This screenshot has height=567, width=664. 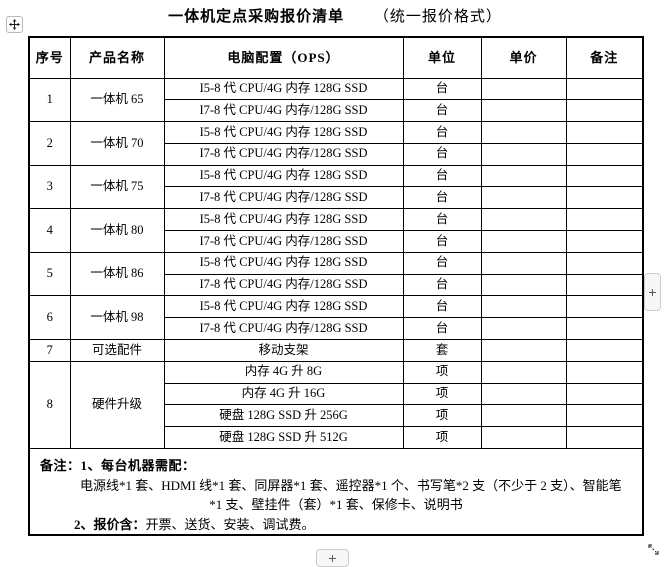 I want to click on table-row: 3 一体机 75 I5-8 代 CPU/4G 内存 128G SSD 台, so click(x=336, y=187).